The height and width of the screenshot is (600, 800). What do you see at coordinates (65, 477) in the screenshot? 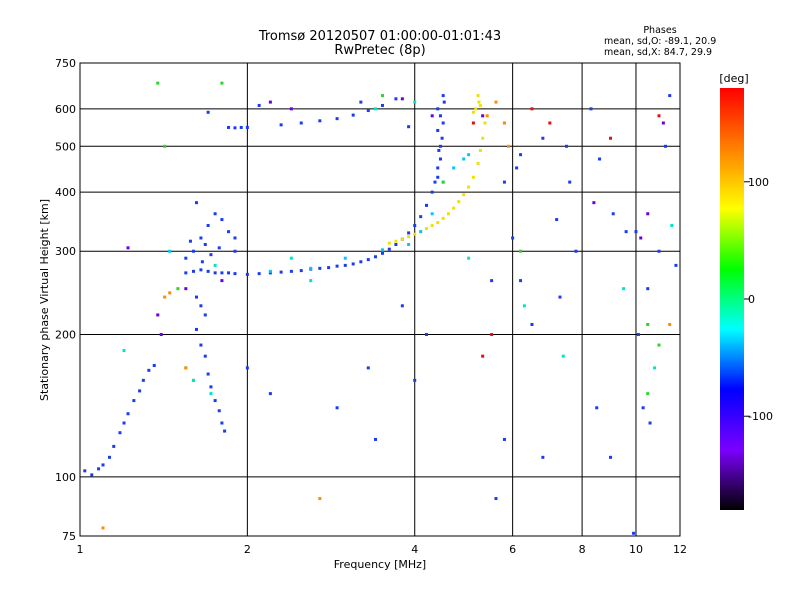
I see `y-tick-label: 100` at bounding box center [65, 477].